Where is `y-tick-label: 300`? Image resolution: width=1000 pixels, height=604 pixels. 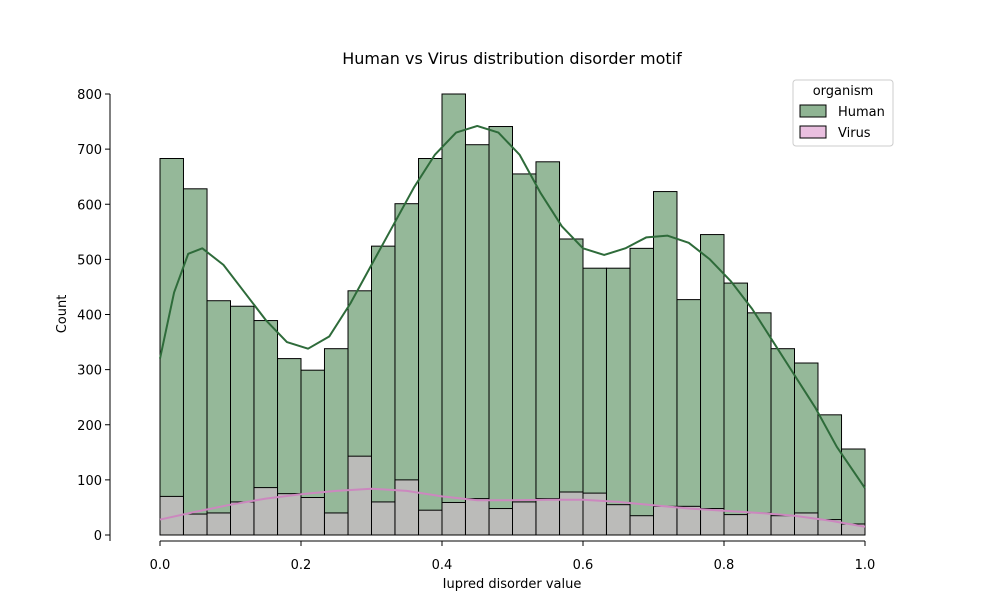
y-tick-label: 300 is located at coordinates (89, 371).